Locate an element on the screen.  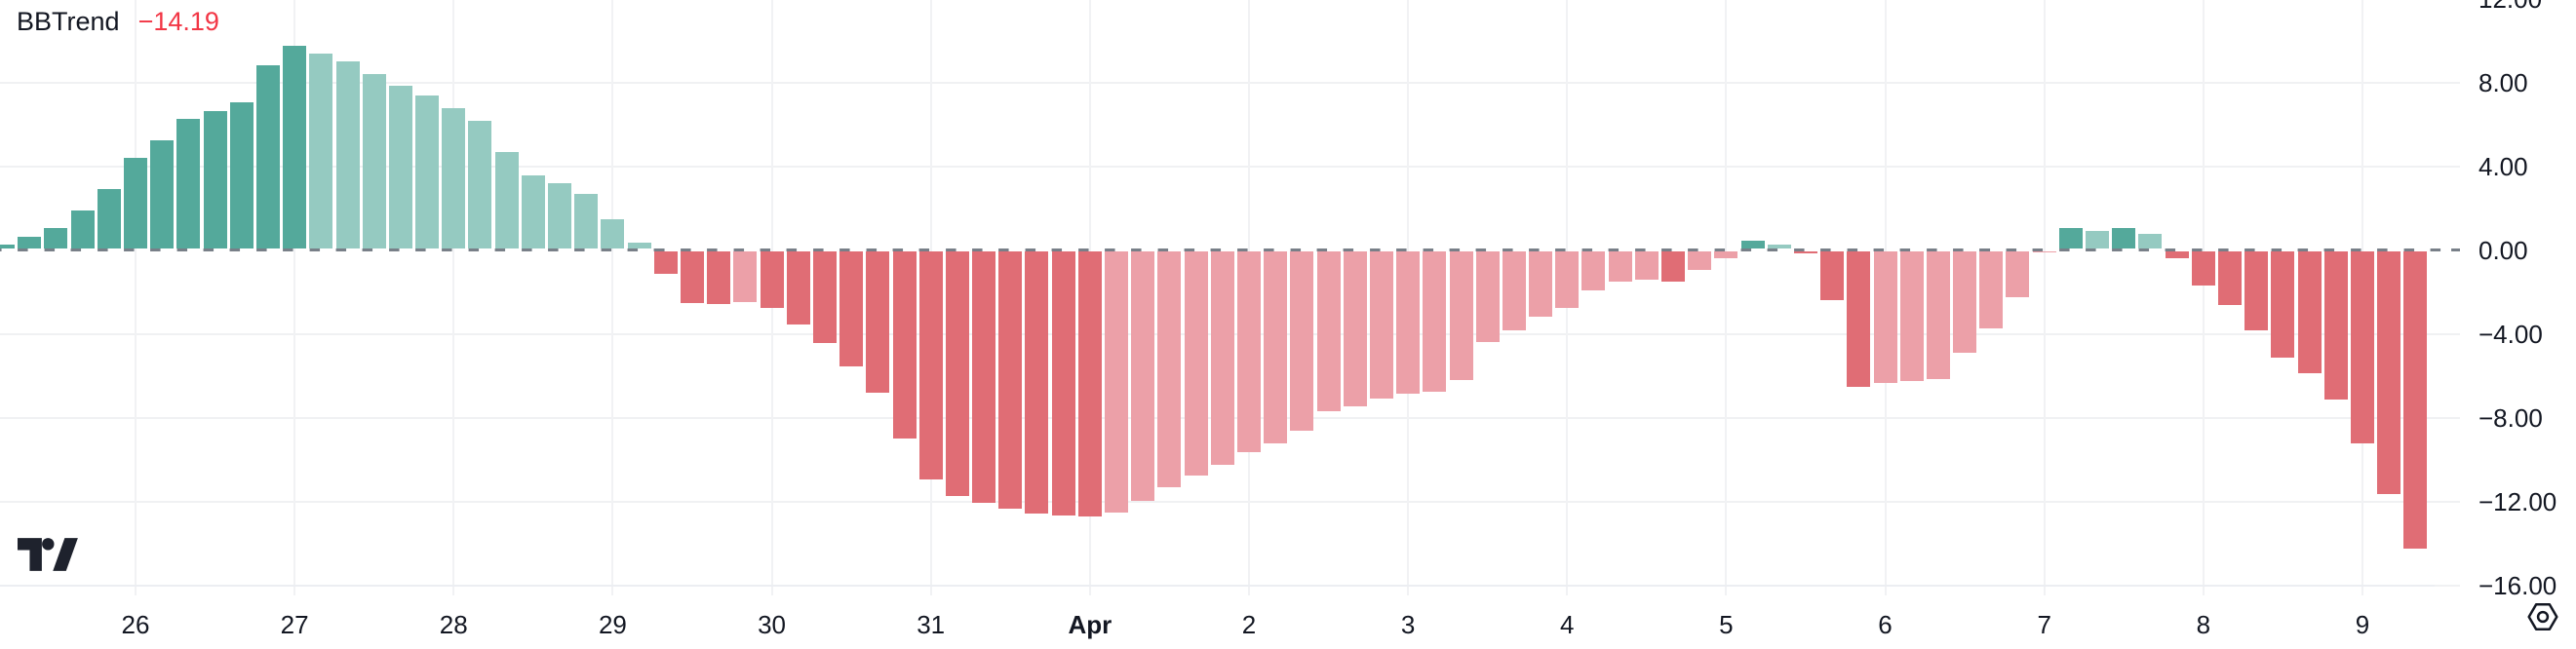
time-axis-label: 4 is located at coordinates (1567, 624).